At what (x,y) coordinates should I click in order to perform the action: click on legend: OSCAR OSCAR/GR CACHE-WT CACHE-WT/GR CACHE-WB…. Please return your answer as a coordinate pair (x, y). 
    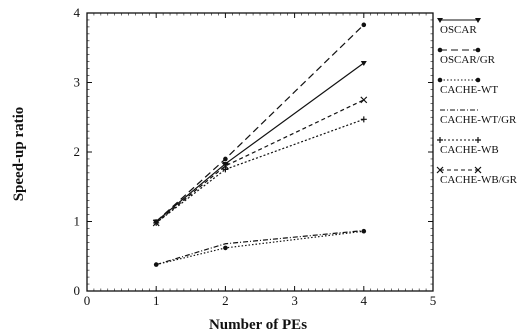
    Looking at the image, I should click on (477, 102).